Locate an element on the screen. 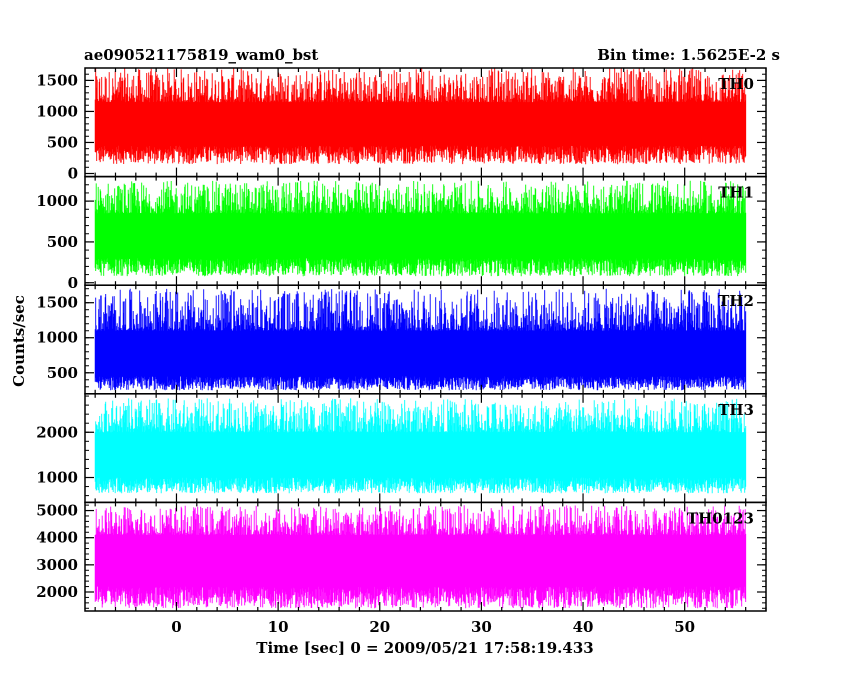 Image resolution: width=850 pixels, height=680 pixels. y-tick-label: 4000 is located at coordinates (57, 538).